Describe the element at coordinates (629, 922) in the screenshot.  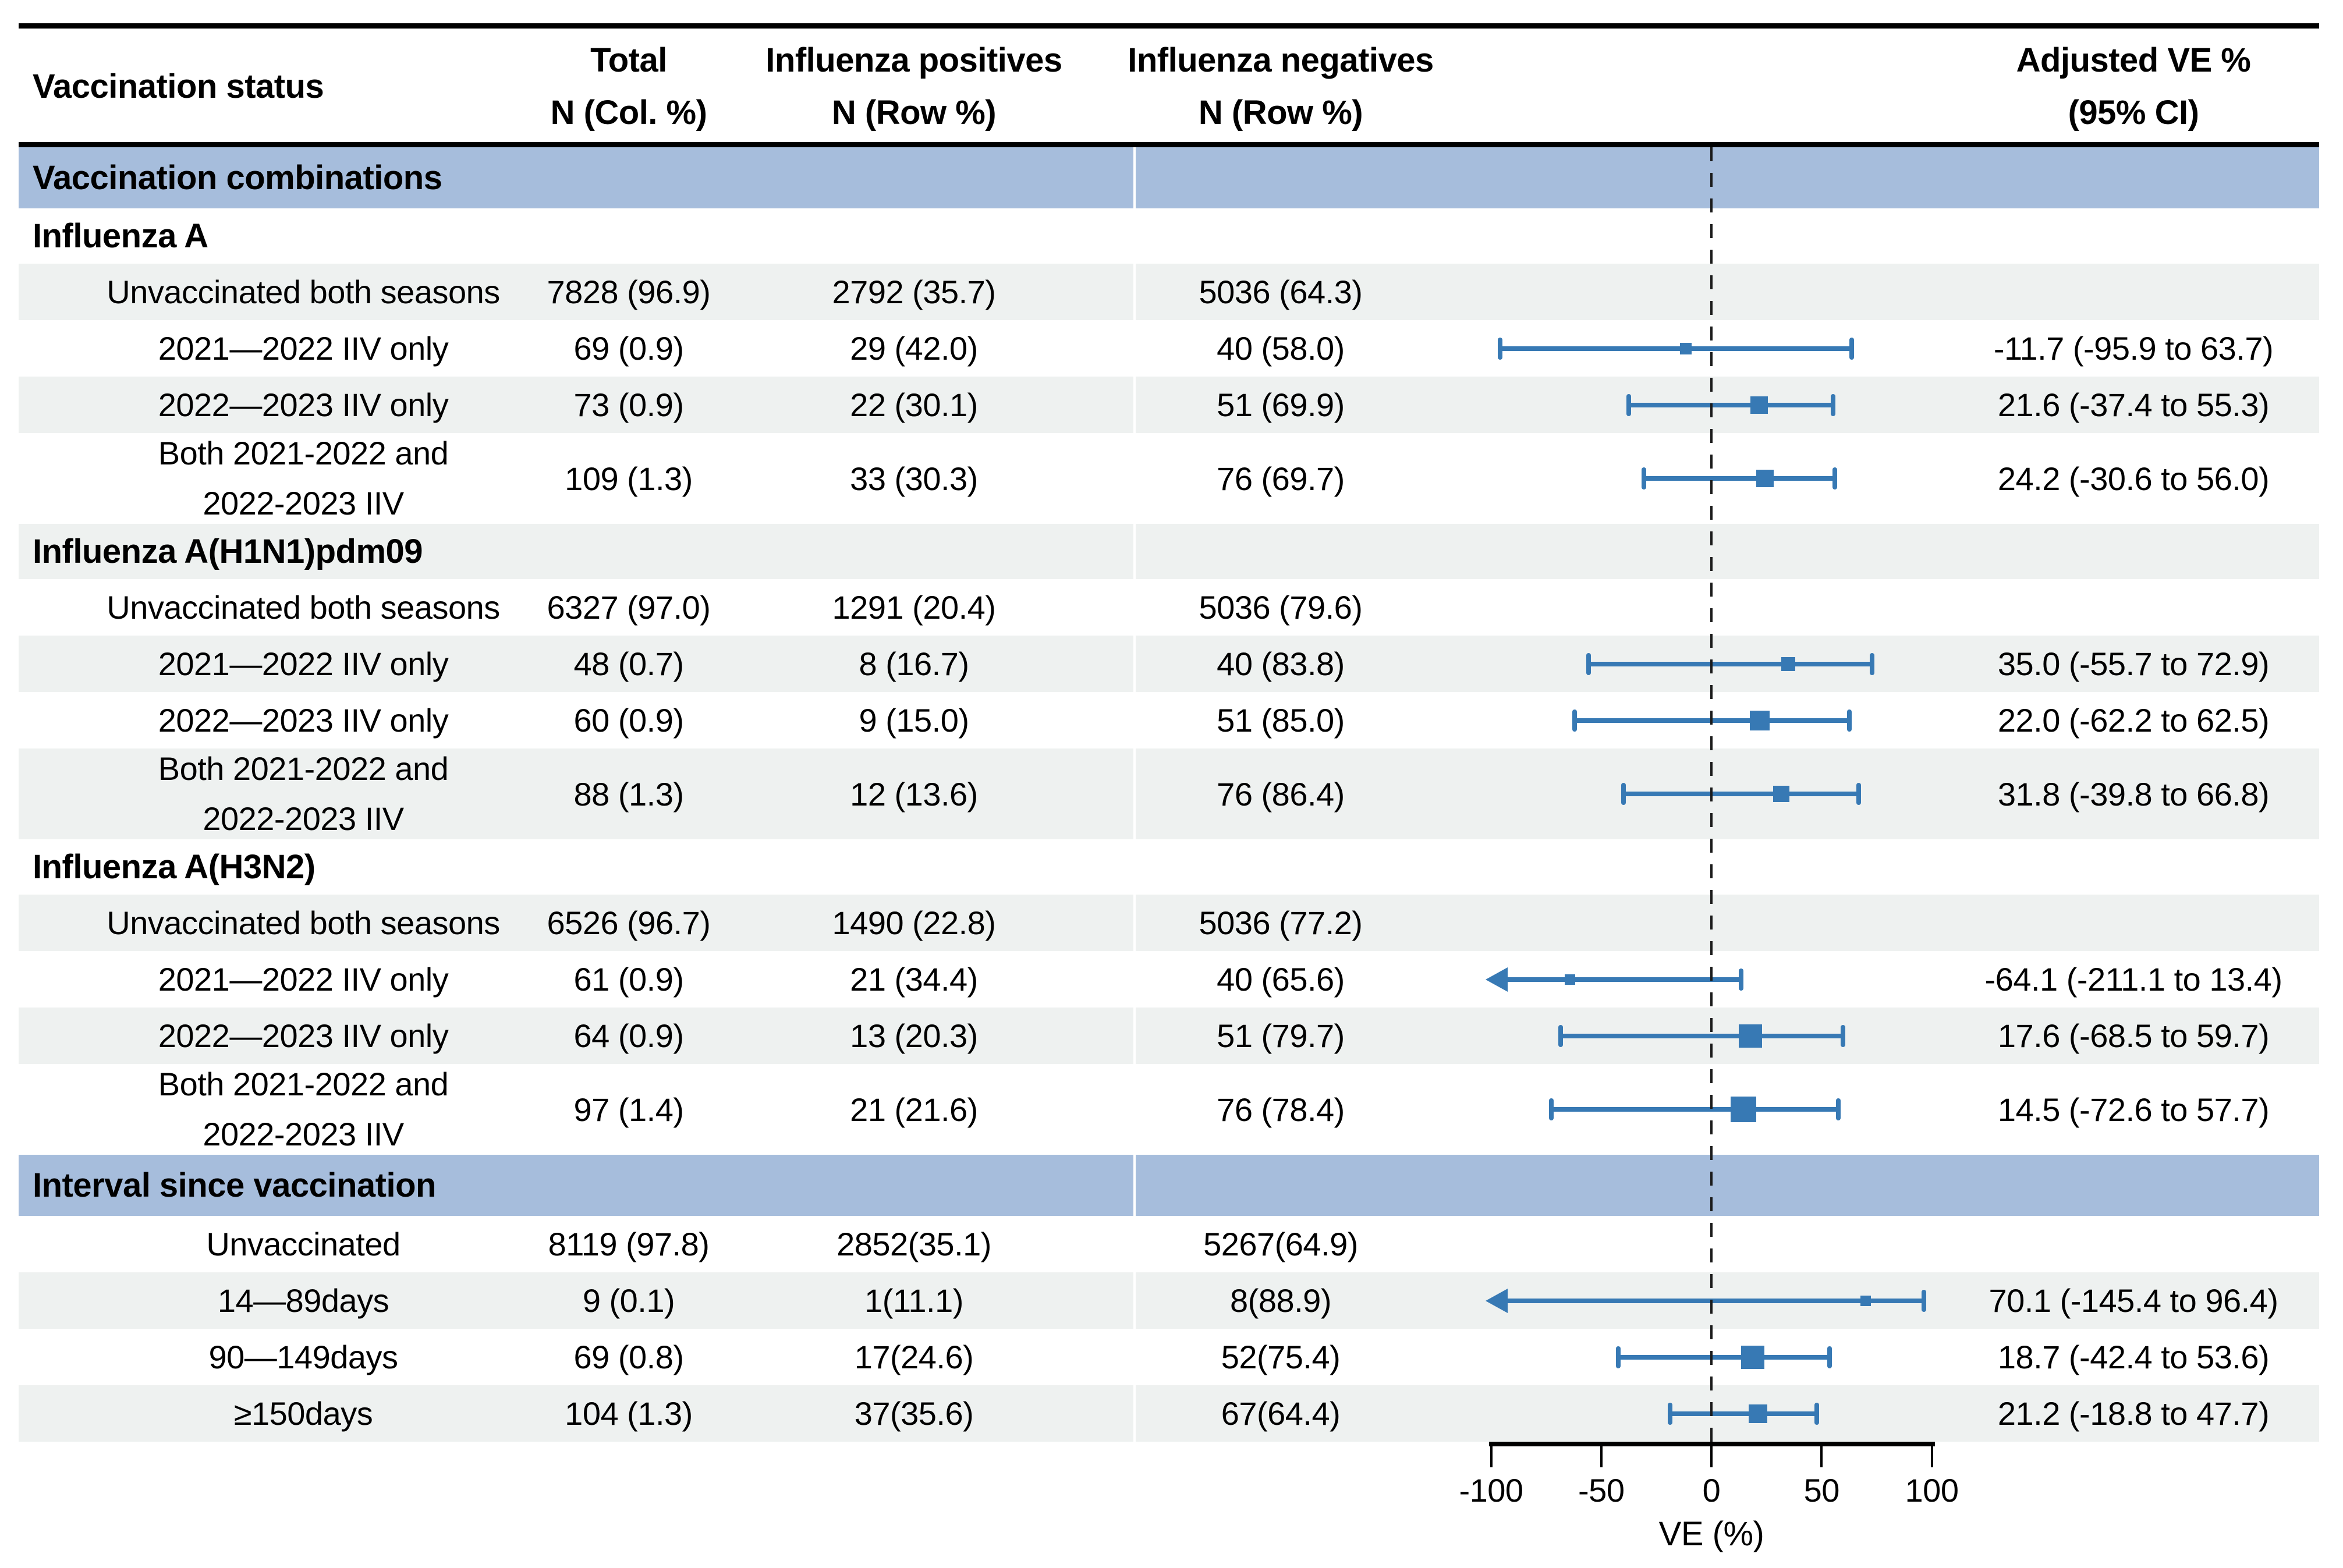
I see `cell-total-n: 6526 (96.7)` at that location.